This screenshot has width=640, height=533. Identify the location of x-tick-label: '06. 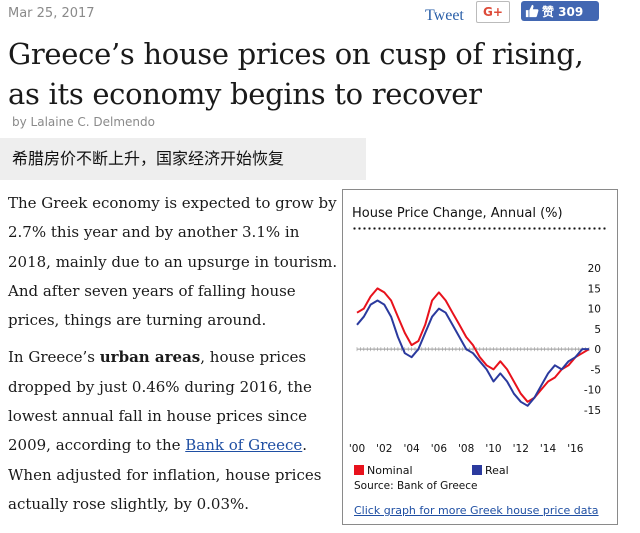
(439, 449).